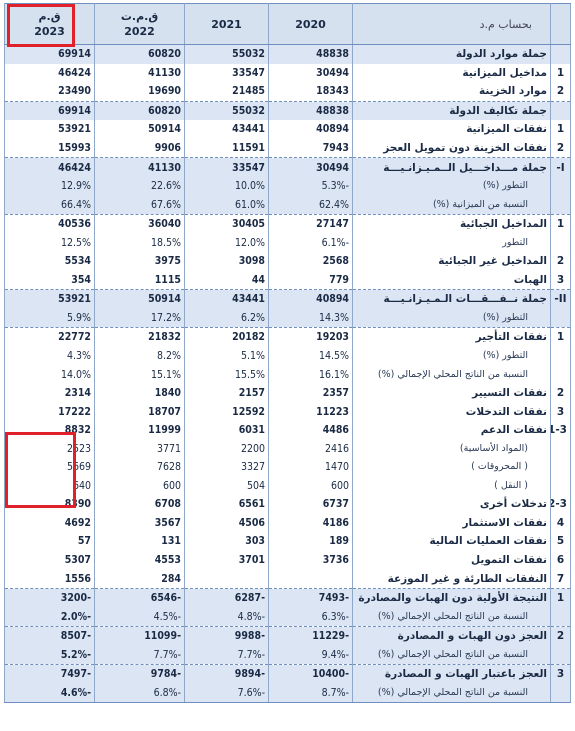 The image size is (575, 731). What do you see at coordinates (49, 598) in the screenshot?
I see `value-cell: -3200` at bounding box center [49, 598].